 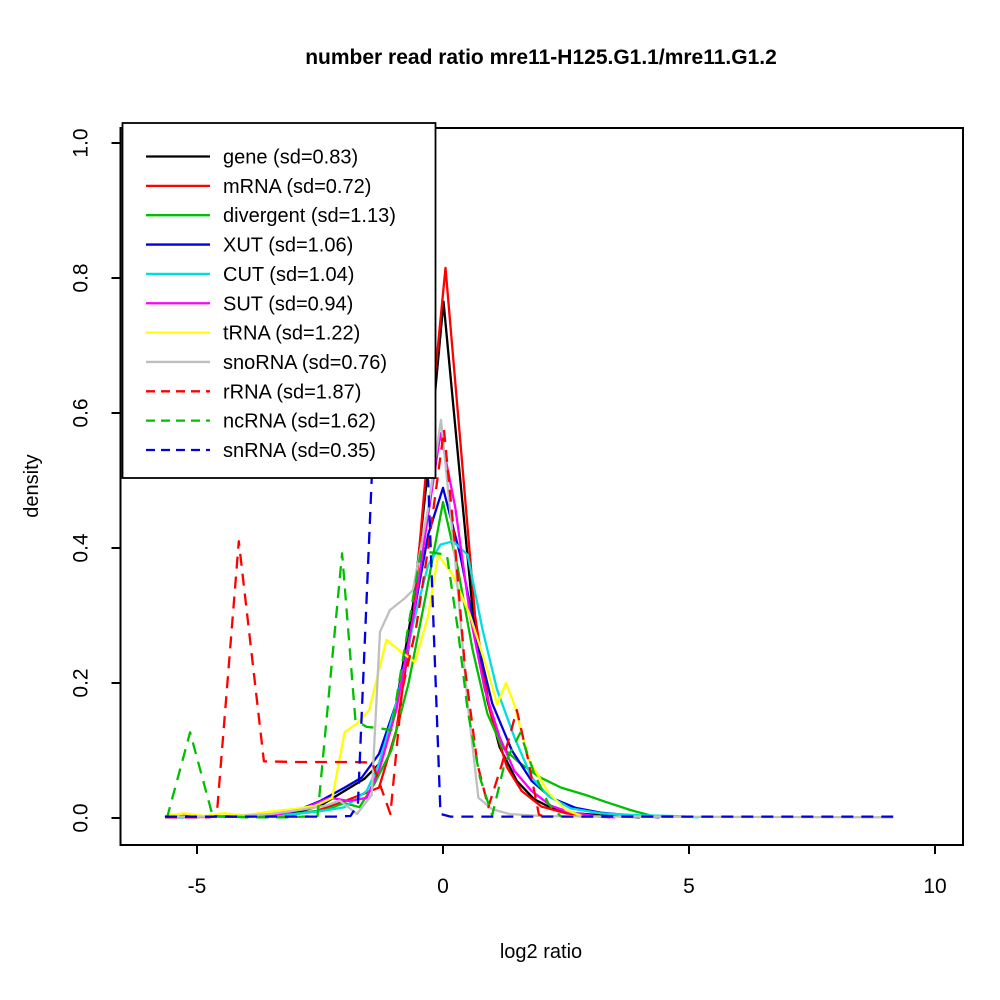 I want to click on legend-label-tRNA: tRNA (sd=1.22), so click(x=291, y=334).